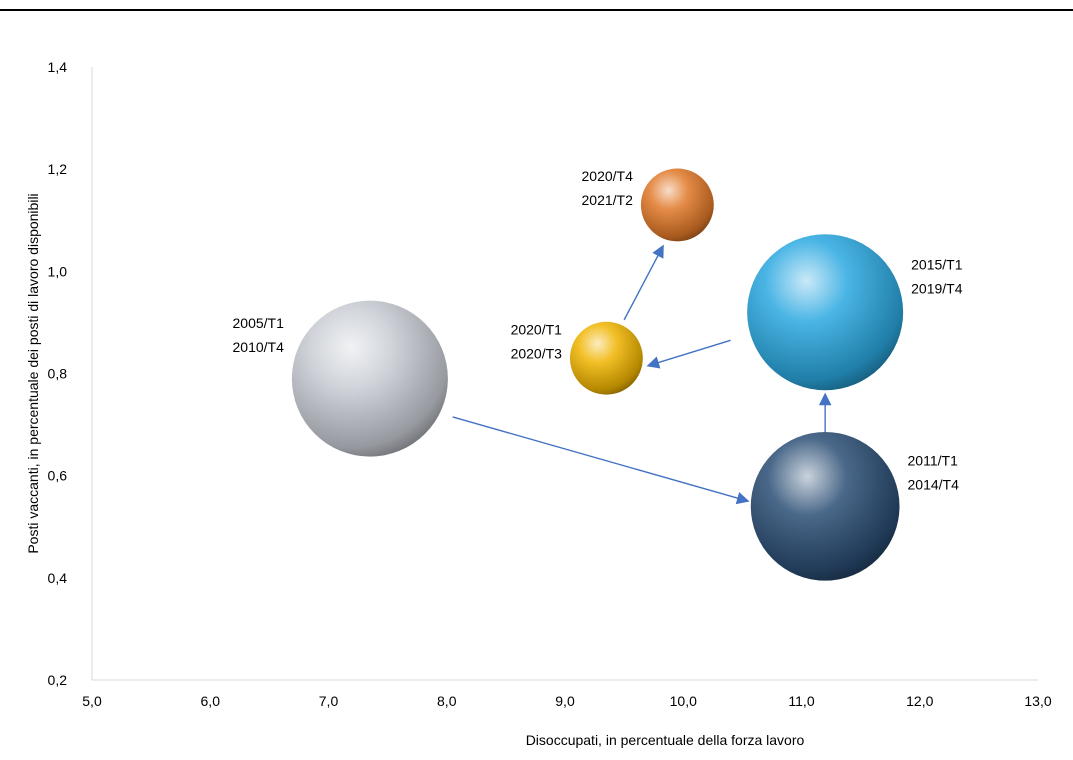 Image resolution: width=1073 pixels, height=760 pixels. I want to click on y-tick-label: 1,0, so click(58, 271).